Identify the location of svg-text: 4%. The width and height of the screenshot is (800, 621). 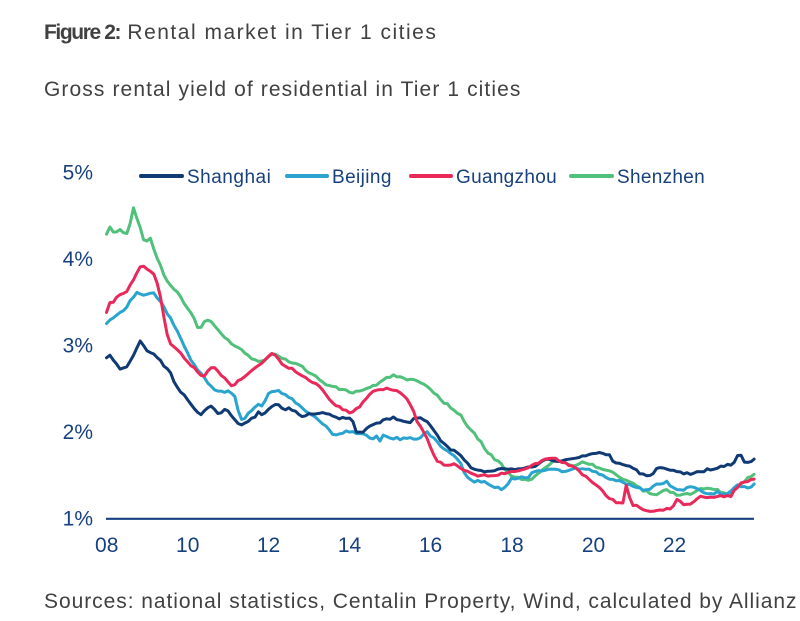
(78, 259).